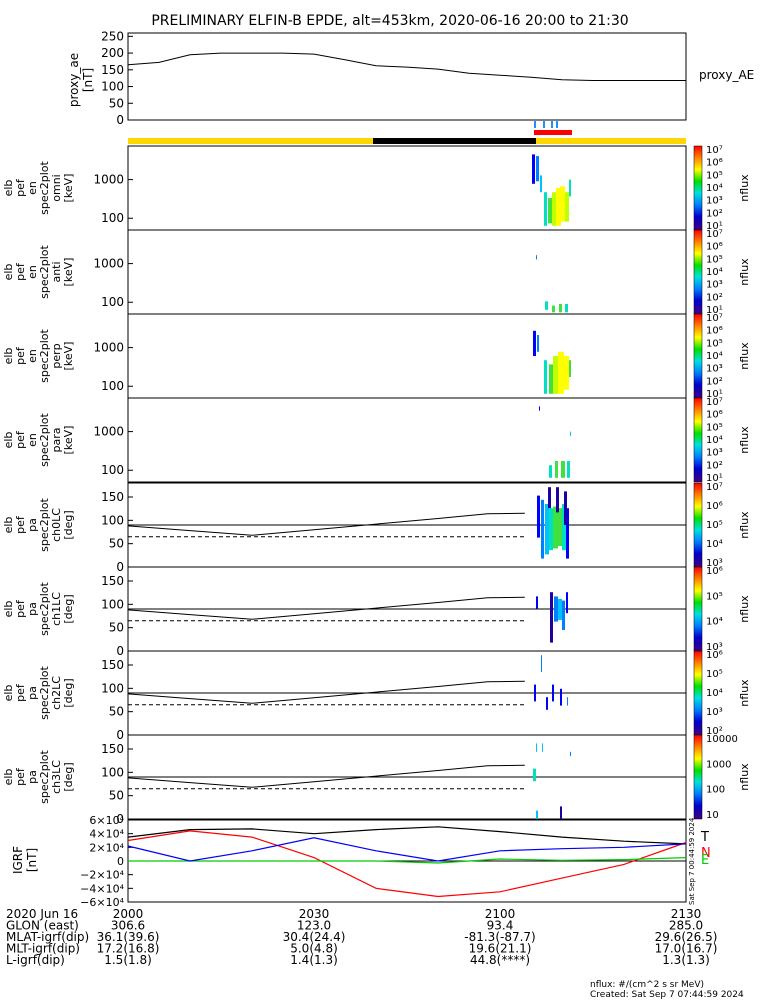  What do you see at coordinates (32, 777) in the screenshot?
I see `panel-ylabel: pa` at bounding box center [32, 777].